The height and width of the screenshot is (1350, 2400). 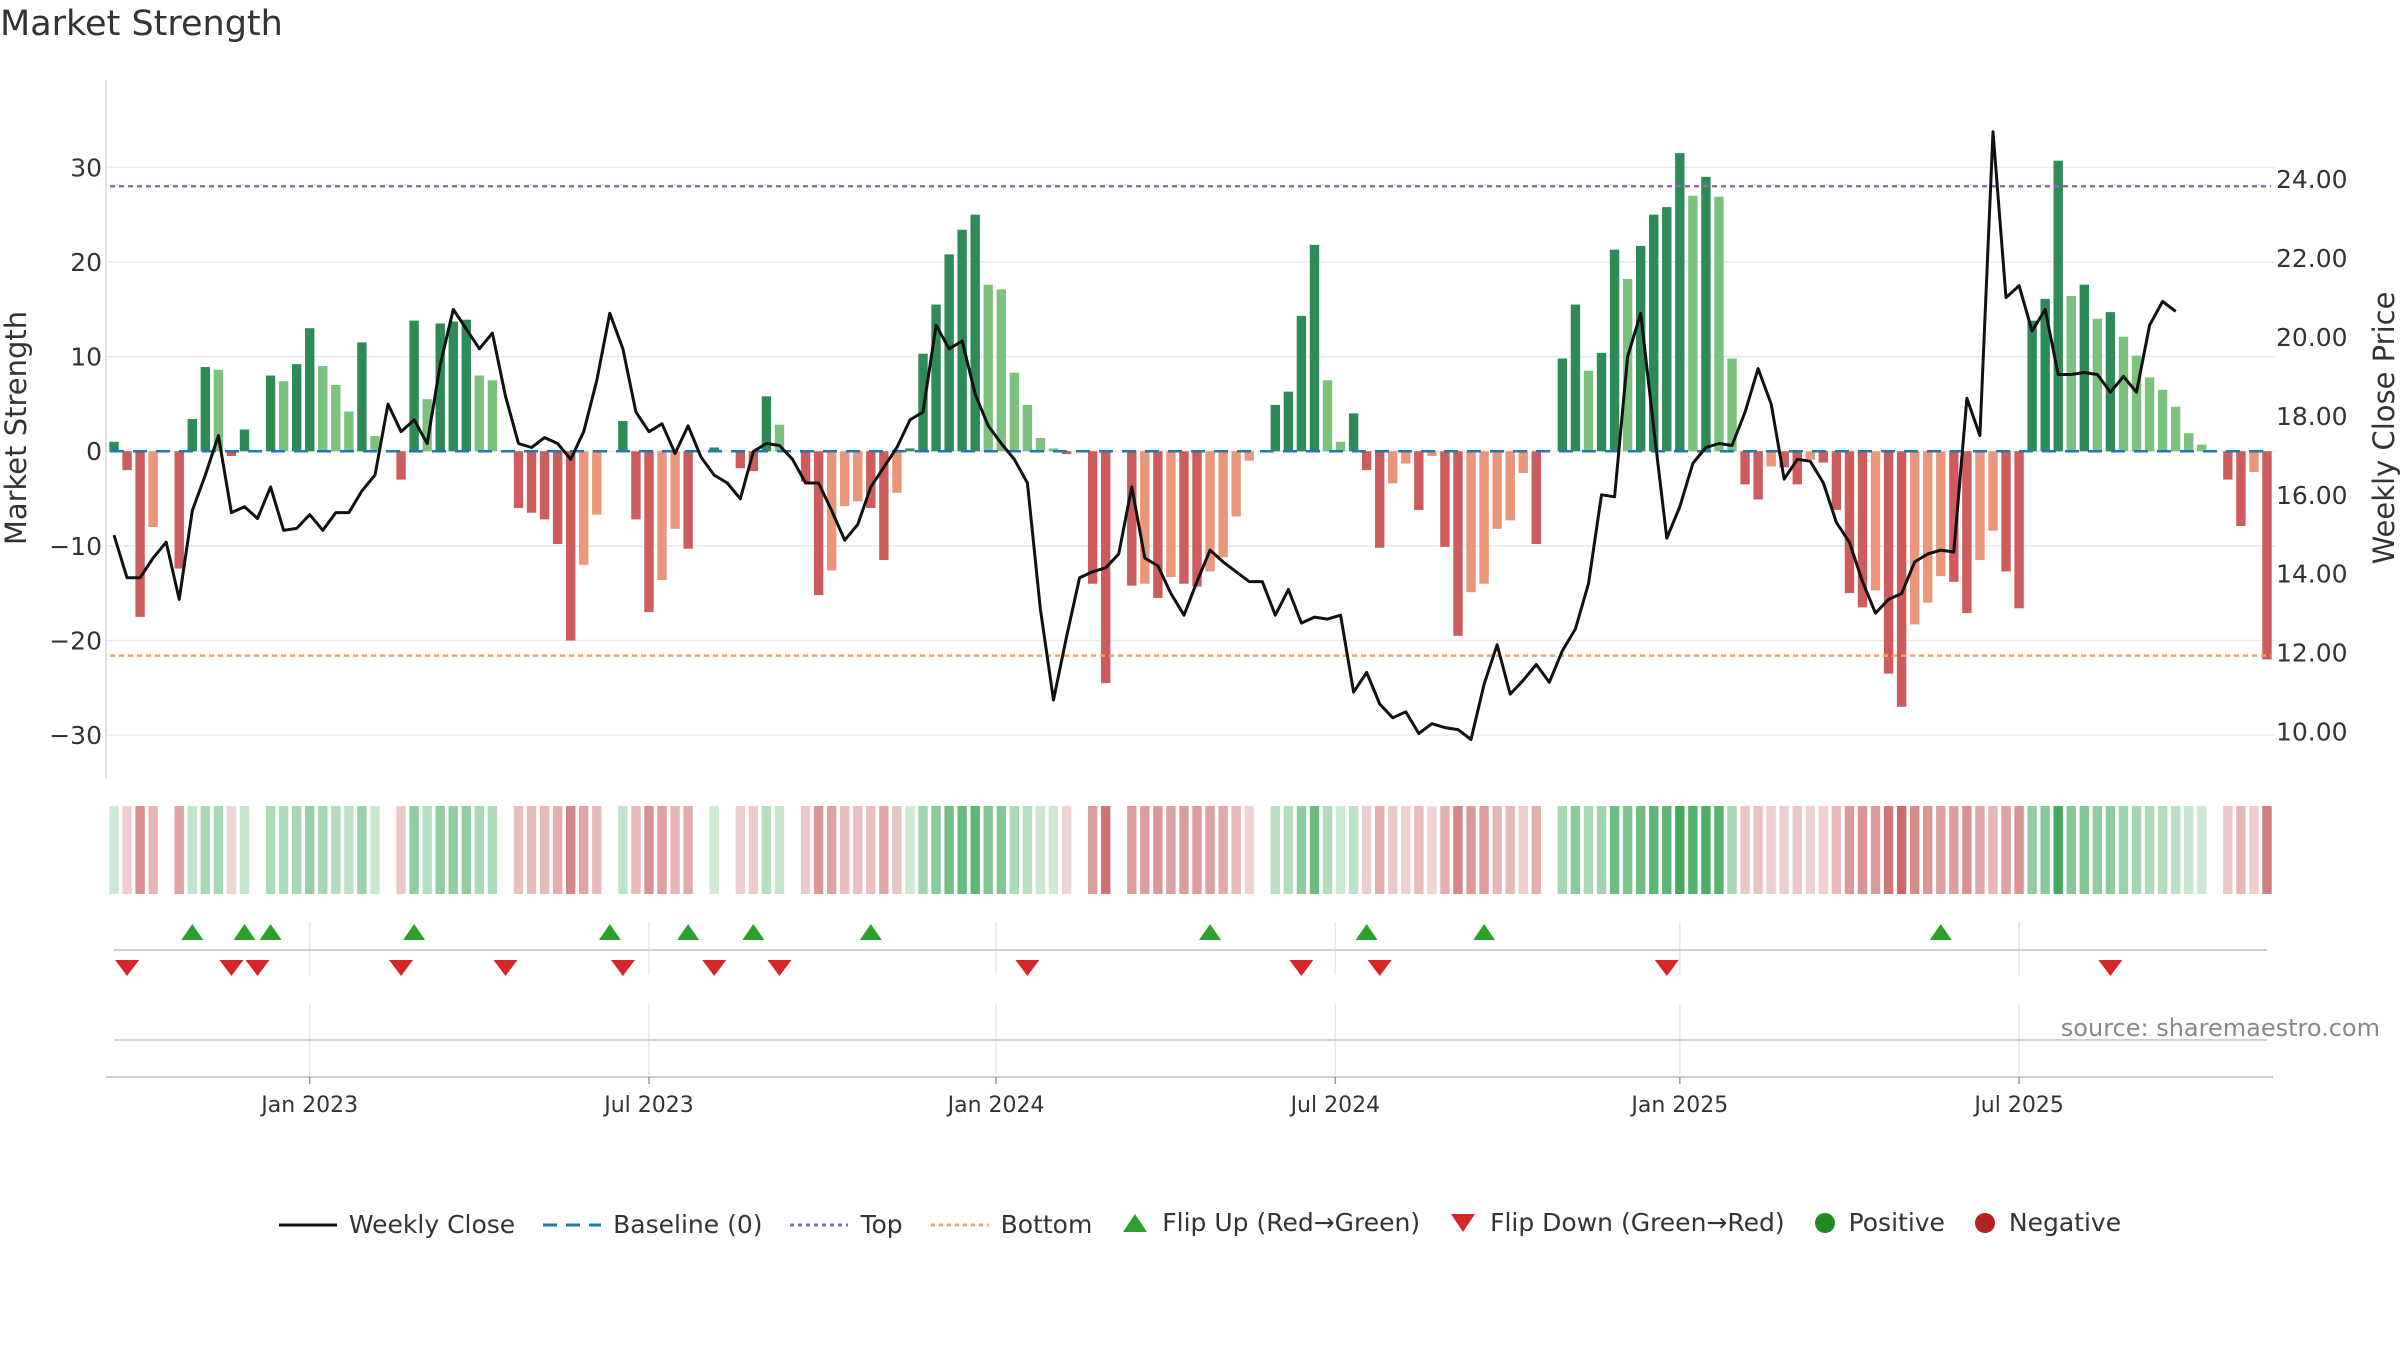 I want to click on y2-tick-label: 12.00, so click(x=2312, y=653).